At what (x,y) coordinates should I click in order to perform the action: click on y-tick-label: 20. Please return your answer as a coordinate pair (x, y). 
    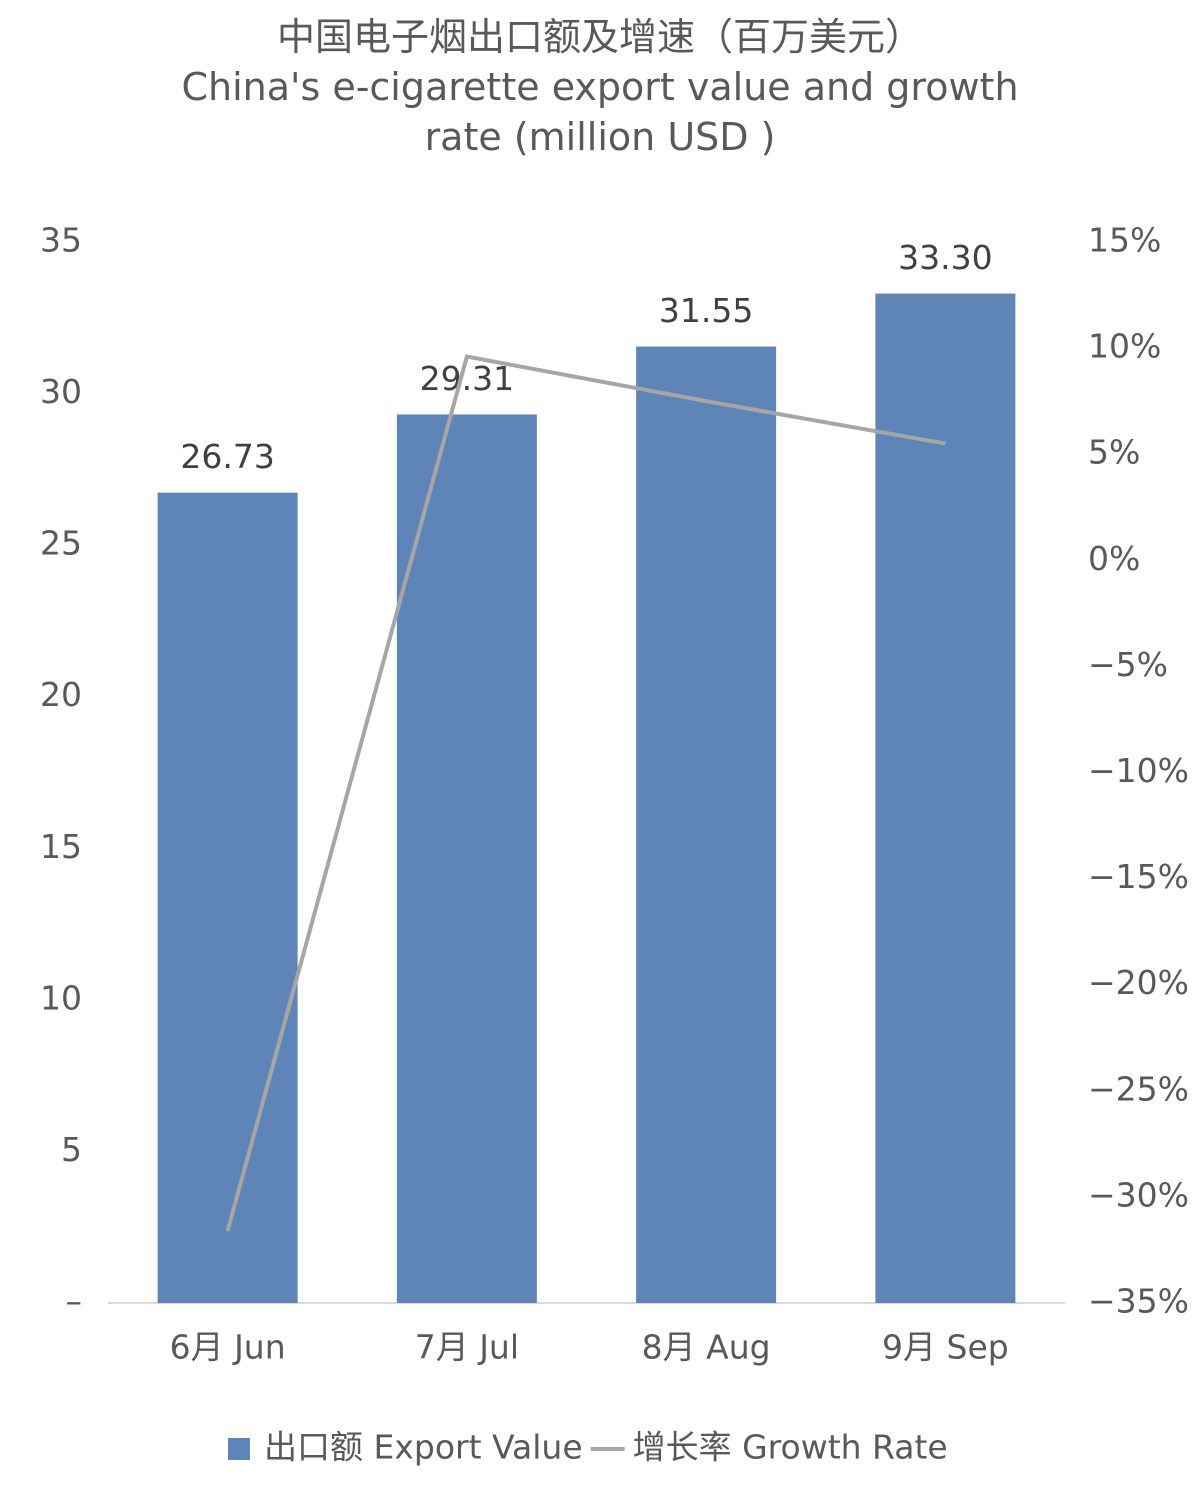
    Looking at the image, I should click on (61, 694).